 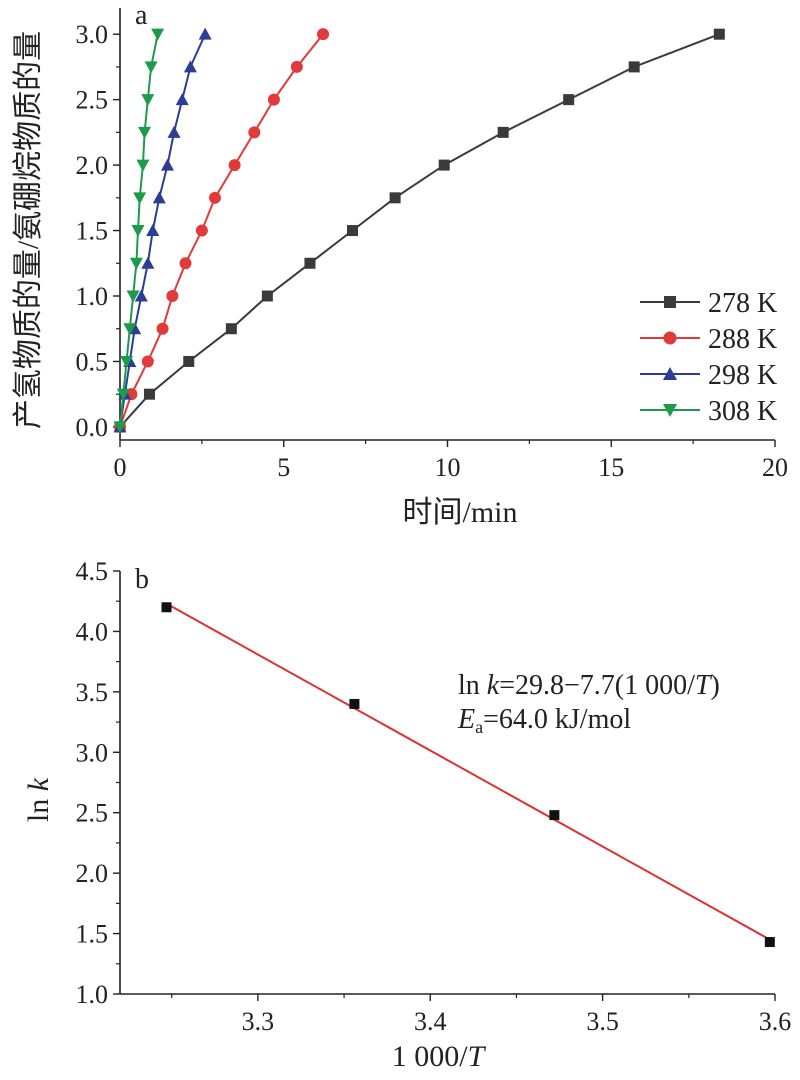 I want to click on panel-b-y-axis-title-italic: k, so click(x=38, y=784).